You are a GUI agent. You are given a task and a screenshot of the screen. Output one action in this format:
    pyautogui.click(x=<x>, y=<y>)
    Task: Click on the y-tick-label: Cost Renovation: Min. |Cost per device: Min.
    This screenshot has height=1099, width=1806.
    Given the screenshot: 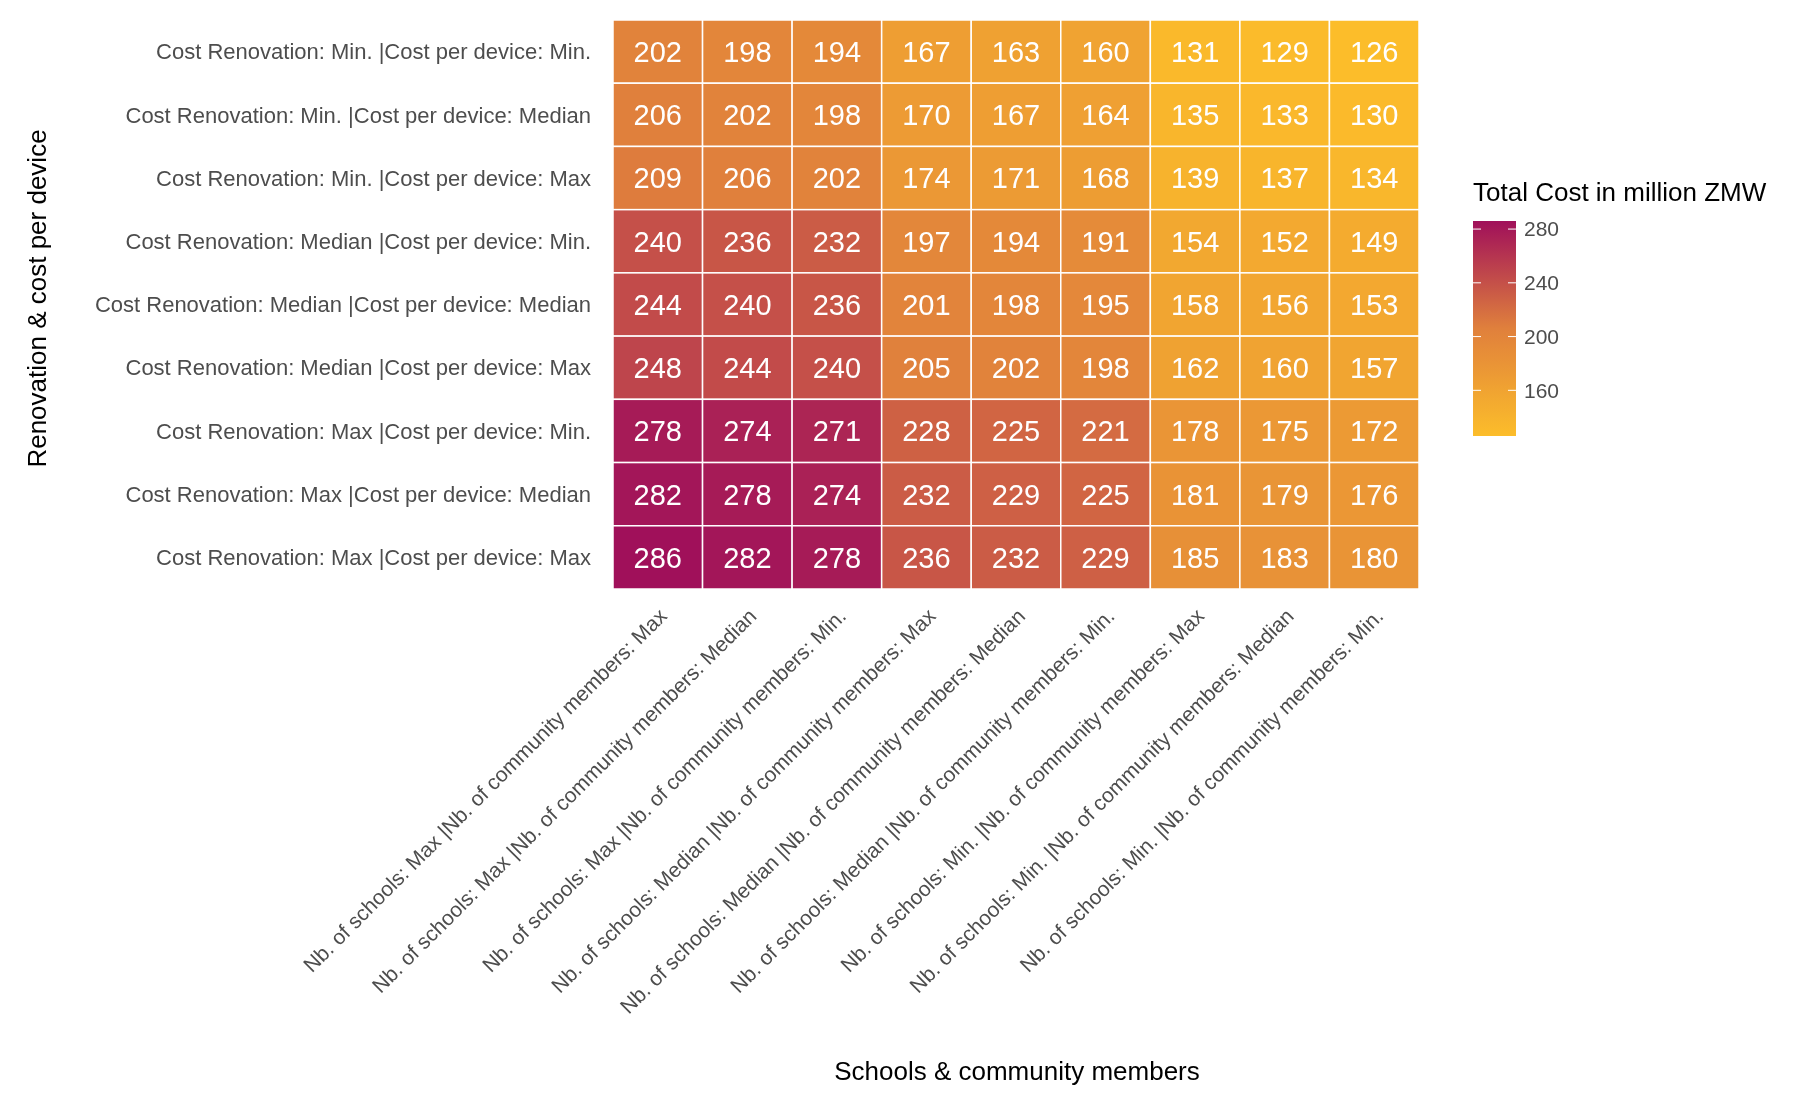 What is the action you would take?
    pyautogui.click(x=373, y=52)
    